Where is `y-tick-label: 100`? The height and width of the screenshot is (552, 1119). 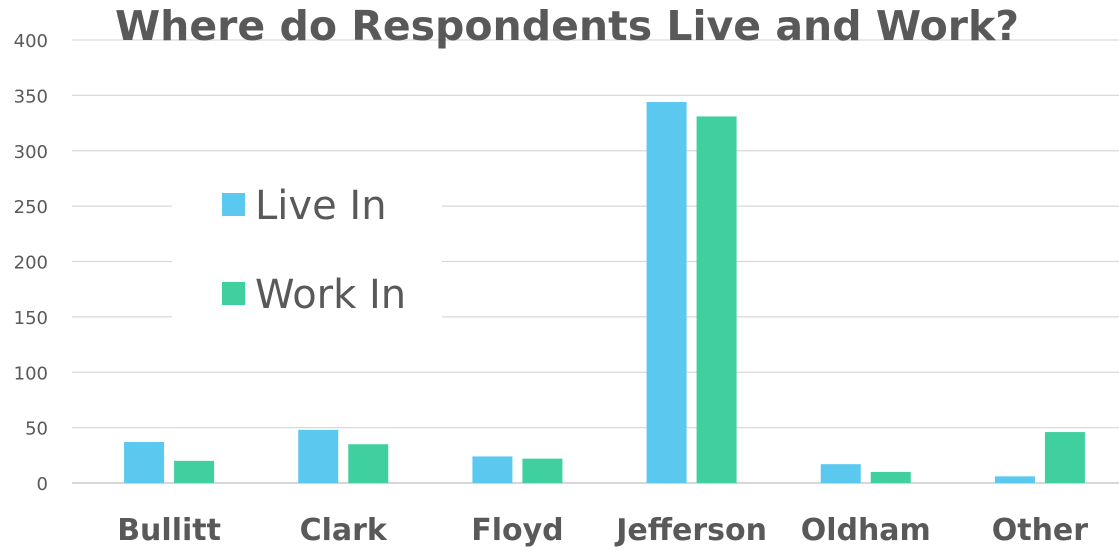
y-tick-label: 100 is located at coordinates (31, 373).